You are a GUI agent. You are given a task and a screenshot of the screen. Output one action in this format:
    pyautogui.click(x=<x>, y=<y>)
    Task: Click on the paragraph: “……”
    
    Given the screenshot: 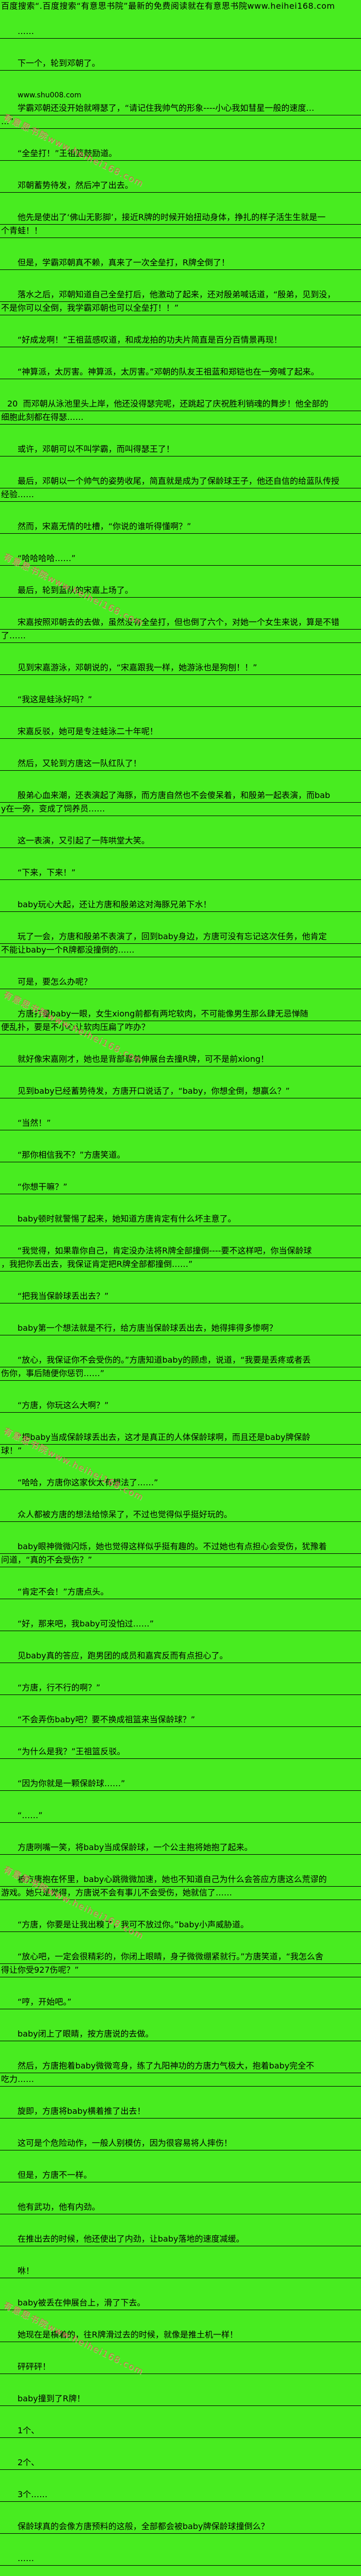 What is the action you would take?
    pyautogui.click(x=180, y=1816)
    